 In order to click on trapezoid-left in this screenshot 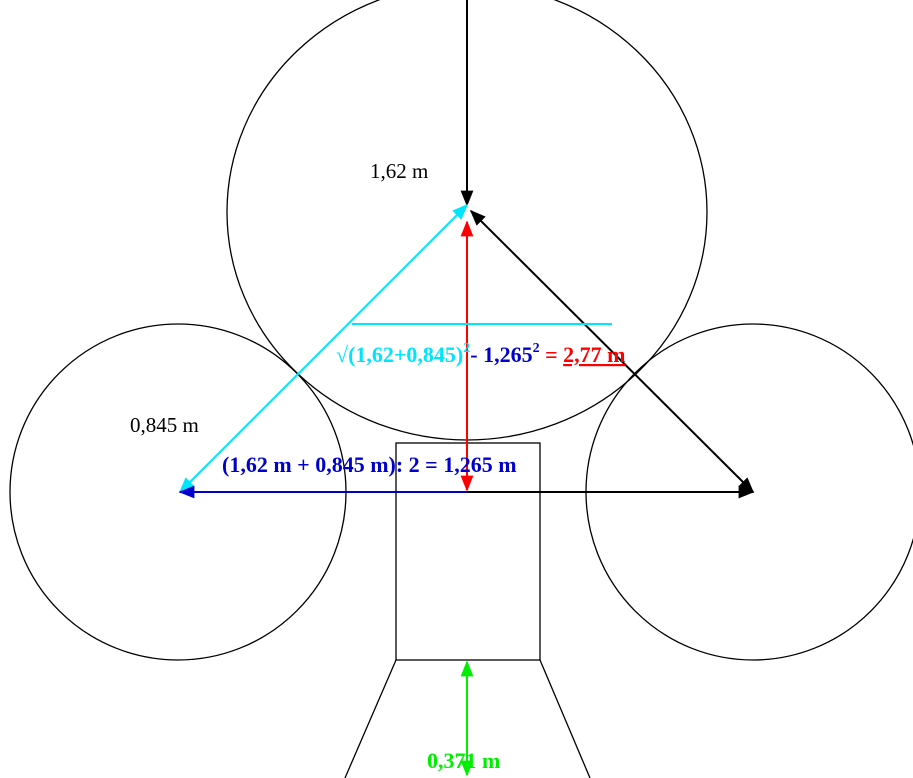, I will do `click(370, 718)`.